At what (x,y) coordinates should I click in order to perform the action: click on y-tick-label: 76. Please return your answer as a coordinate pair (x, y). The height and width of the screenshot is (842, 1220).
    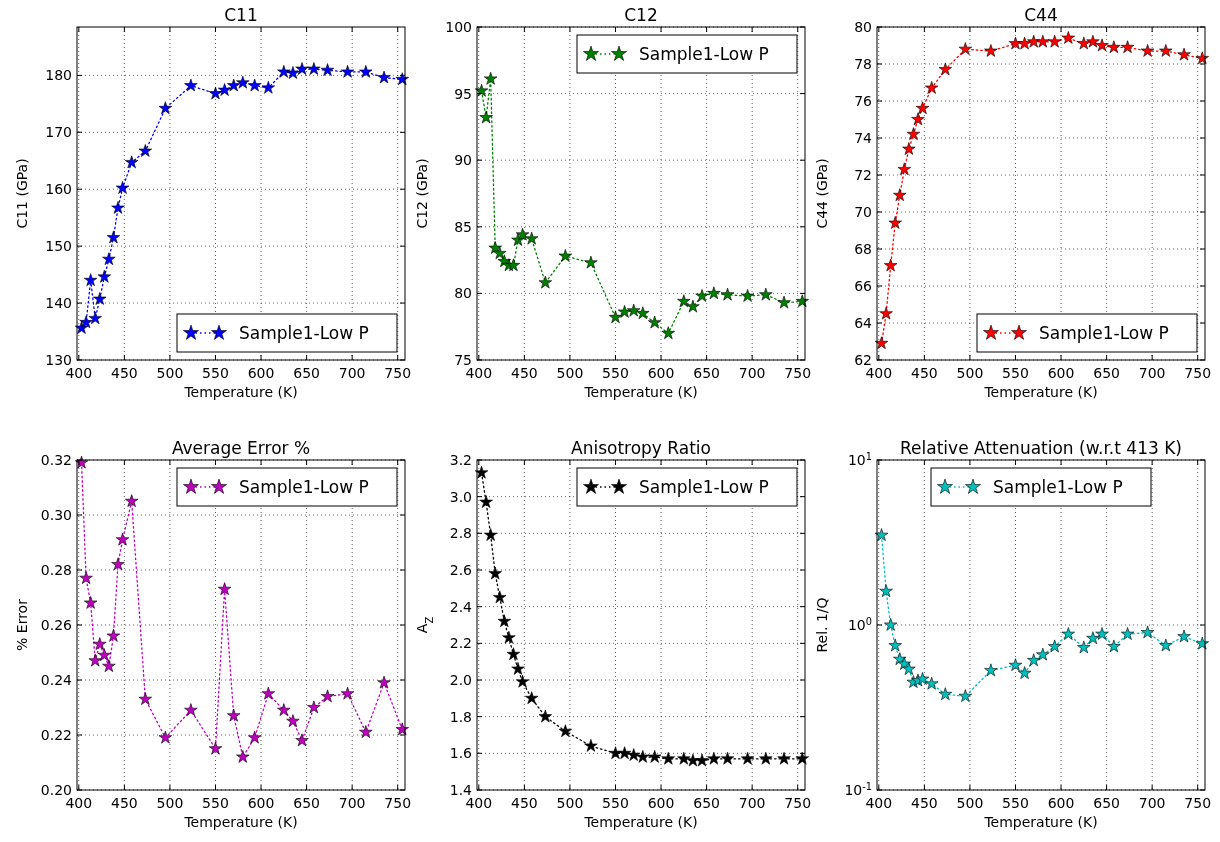
    Looking at the image, I should click on (863, 101).